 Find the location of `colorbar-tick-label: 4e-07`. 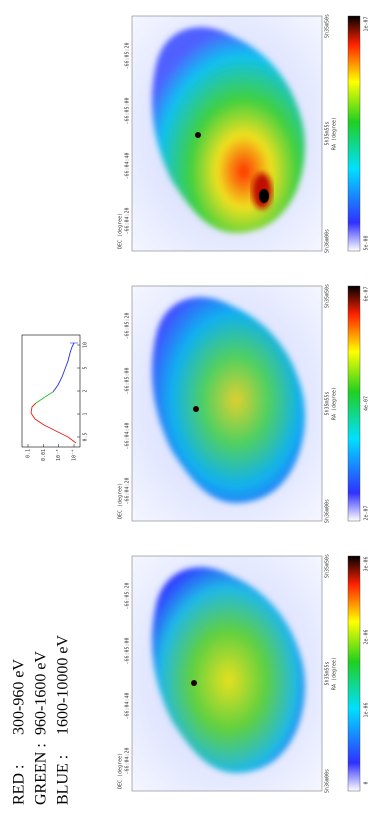

colorbar-tick-label: 4e-07 is located at coordinates (367, 403).